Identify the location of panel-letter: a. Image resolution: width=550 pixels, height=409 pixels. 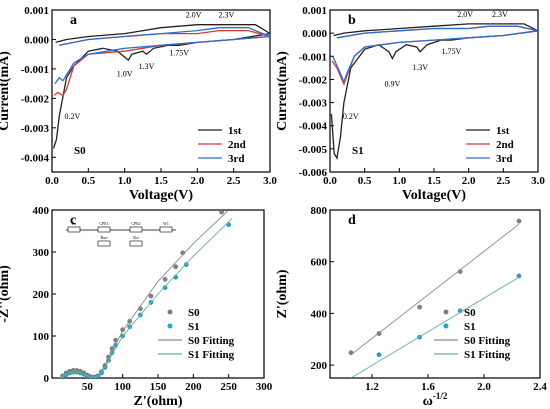
(73, 20).